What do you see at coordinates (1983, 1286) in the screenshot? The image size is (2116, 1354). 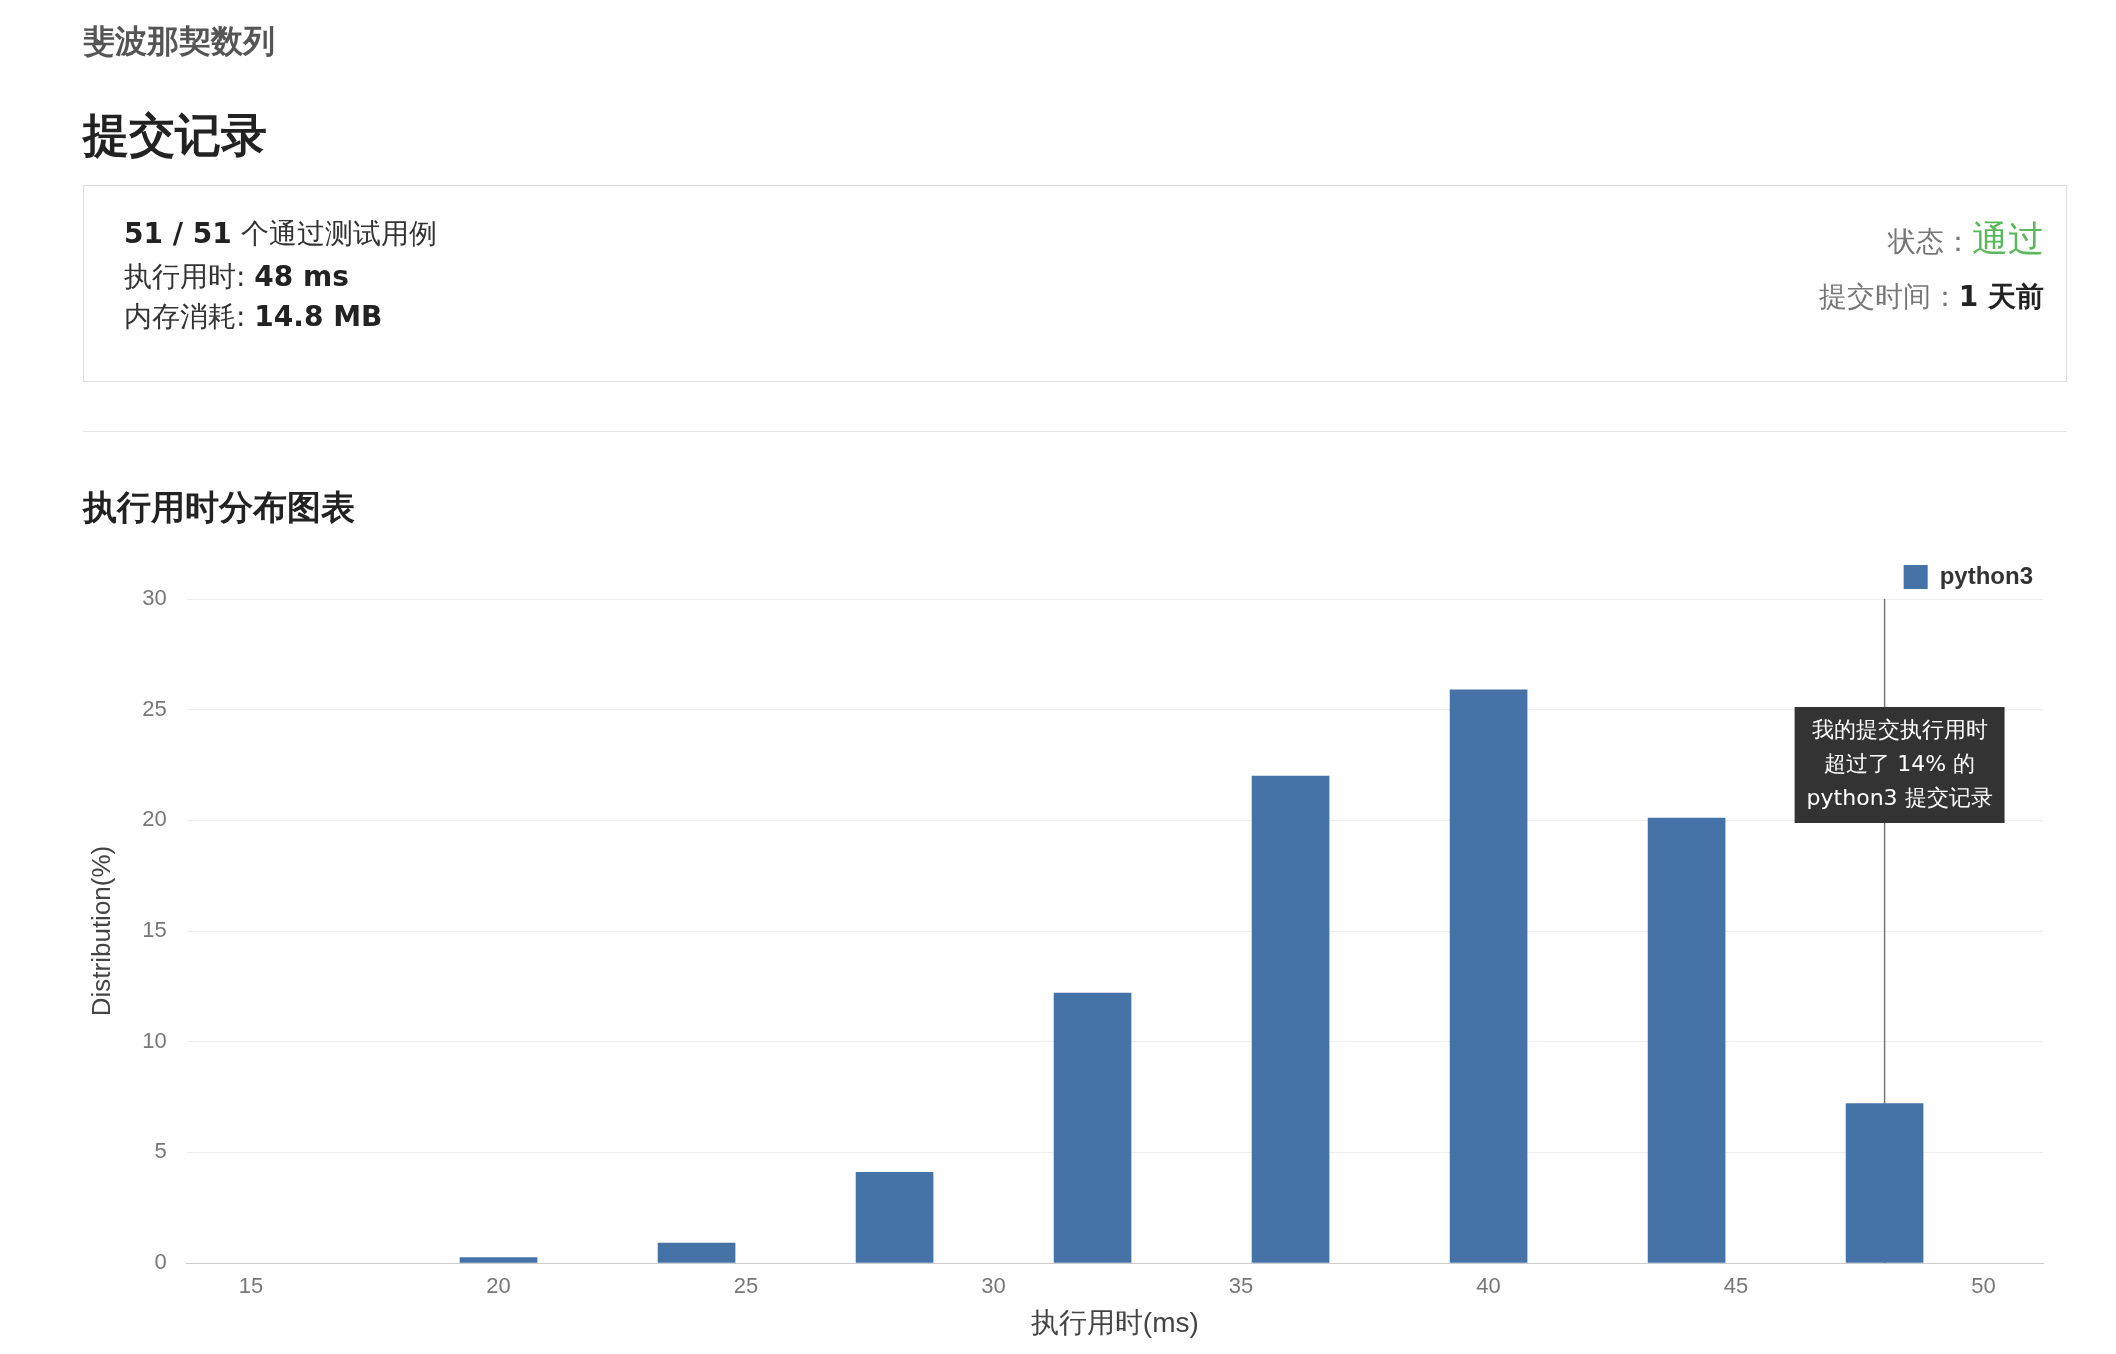 I see `x-tick-label: 50` at bounding box center [1983, 1286].